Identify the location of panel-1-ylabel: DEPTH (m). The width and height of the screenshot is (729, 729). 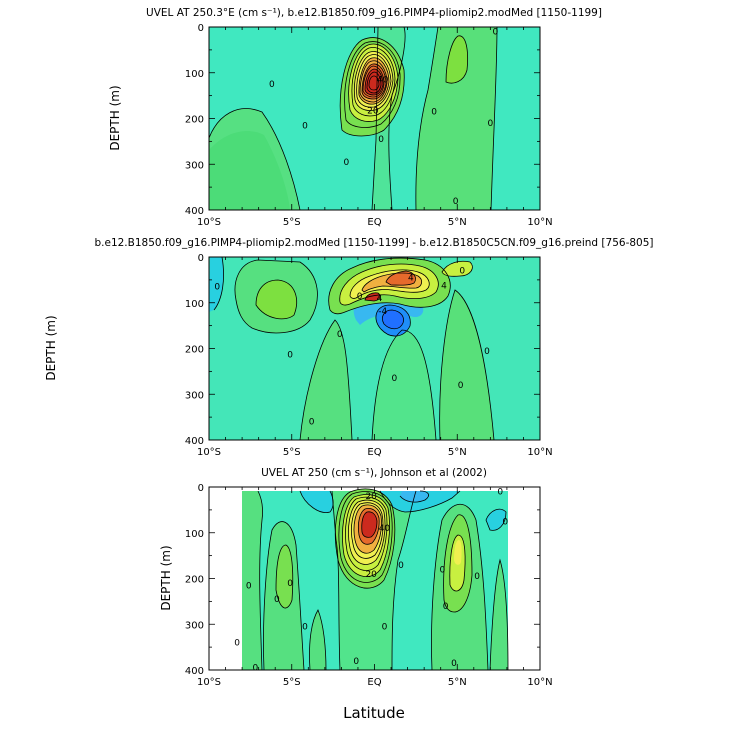
(115, 117).